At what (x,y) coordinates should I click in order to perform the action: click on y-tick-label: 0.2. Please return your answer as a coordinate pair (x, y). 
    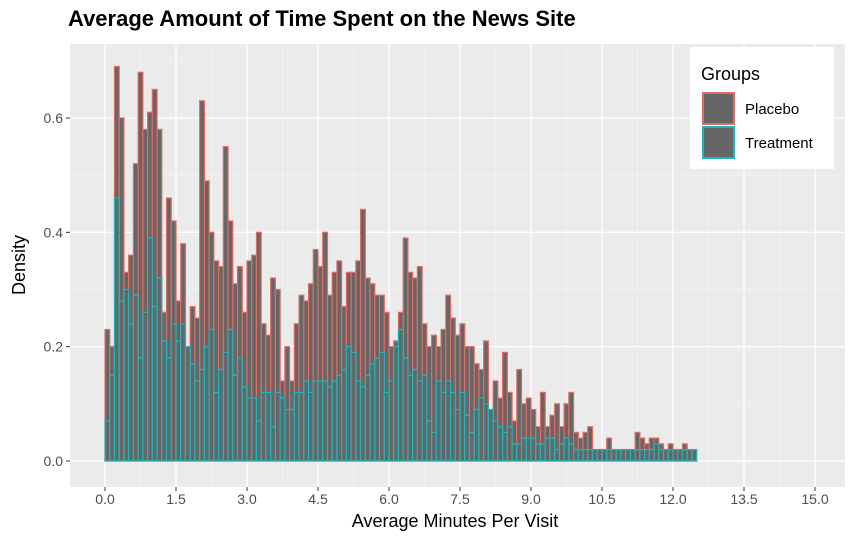
    Looking at the image, I should click on (54, 347).